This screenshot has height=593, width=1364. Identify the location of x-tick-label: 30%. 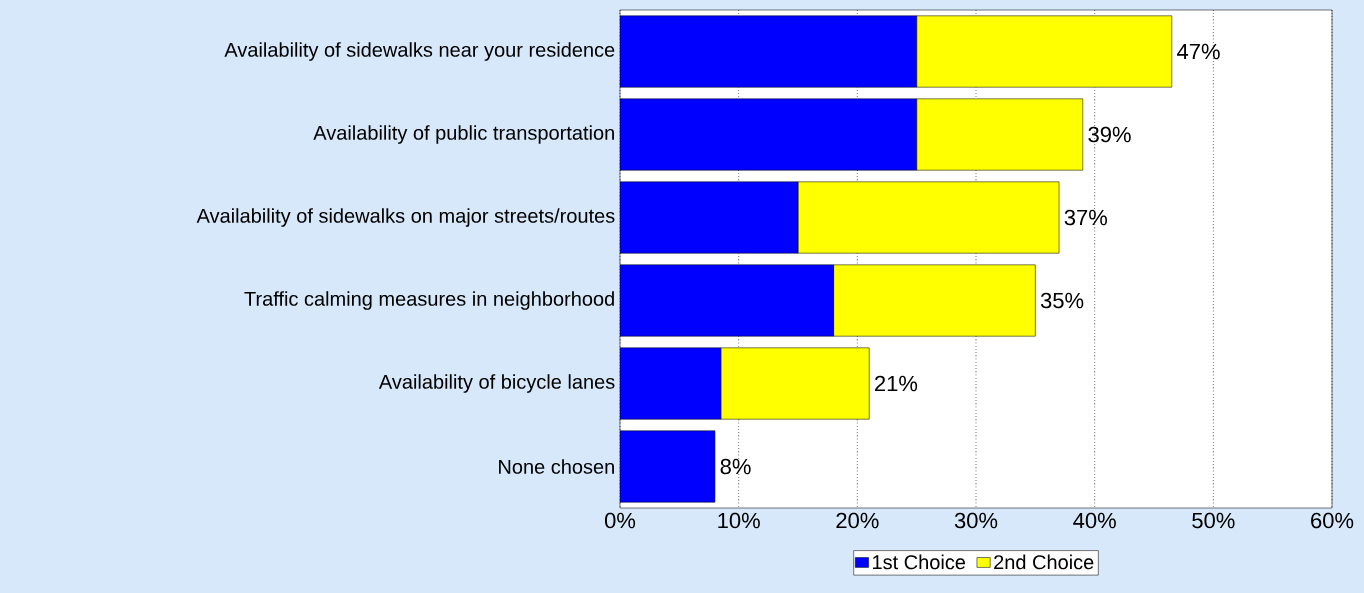
(976, 520).